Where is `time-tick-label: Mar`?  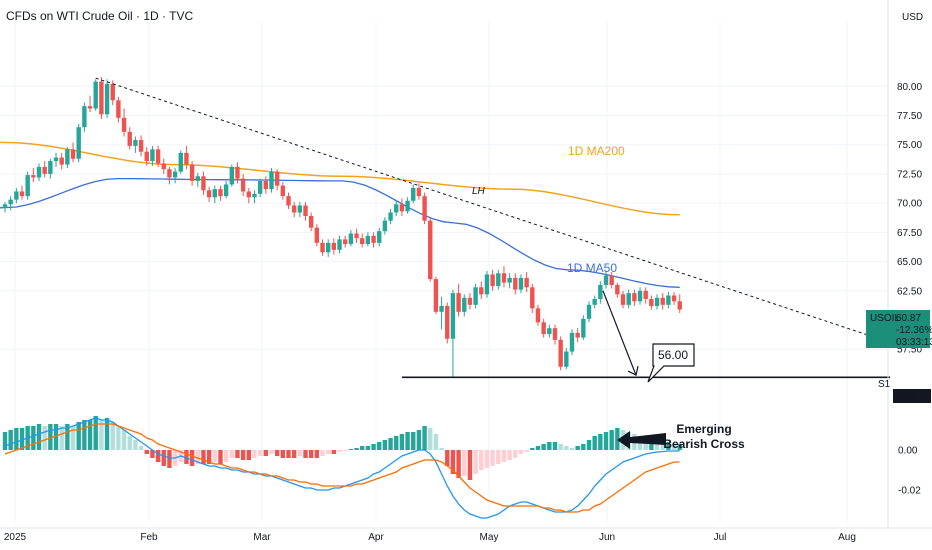 time-tick-label: Mar is located at coordinates (262, 537).